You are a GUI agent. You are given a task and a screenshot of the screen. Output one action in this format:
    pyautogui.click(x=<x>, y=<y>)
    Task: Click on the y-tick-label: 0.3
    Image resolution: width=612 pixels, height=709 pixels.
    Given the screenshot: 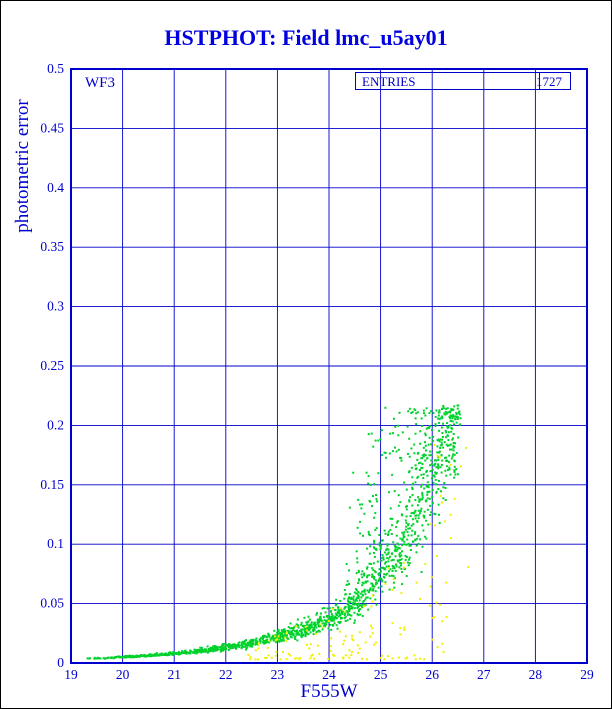 What is the action you would take?
    pyautogui.click(x=55, y=306)
    